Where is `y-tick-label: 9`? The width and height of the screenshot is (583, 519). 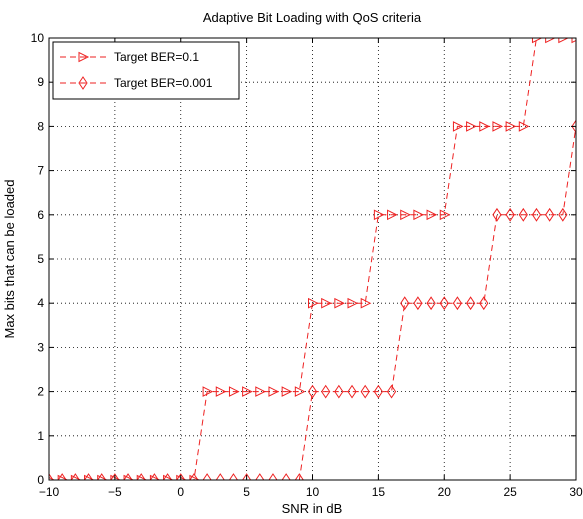
y-tick-label: 9 is located at coordinates (40, 82).